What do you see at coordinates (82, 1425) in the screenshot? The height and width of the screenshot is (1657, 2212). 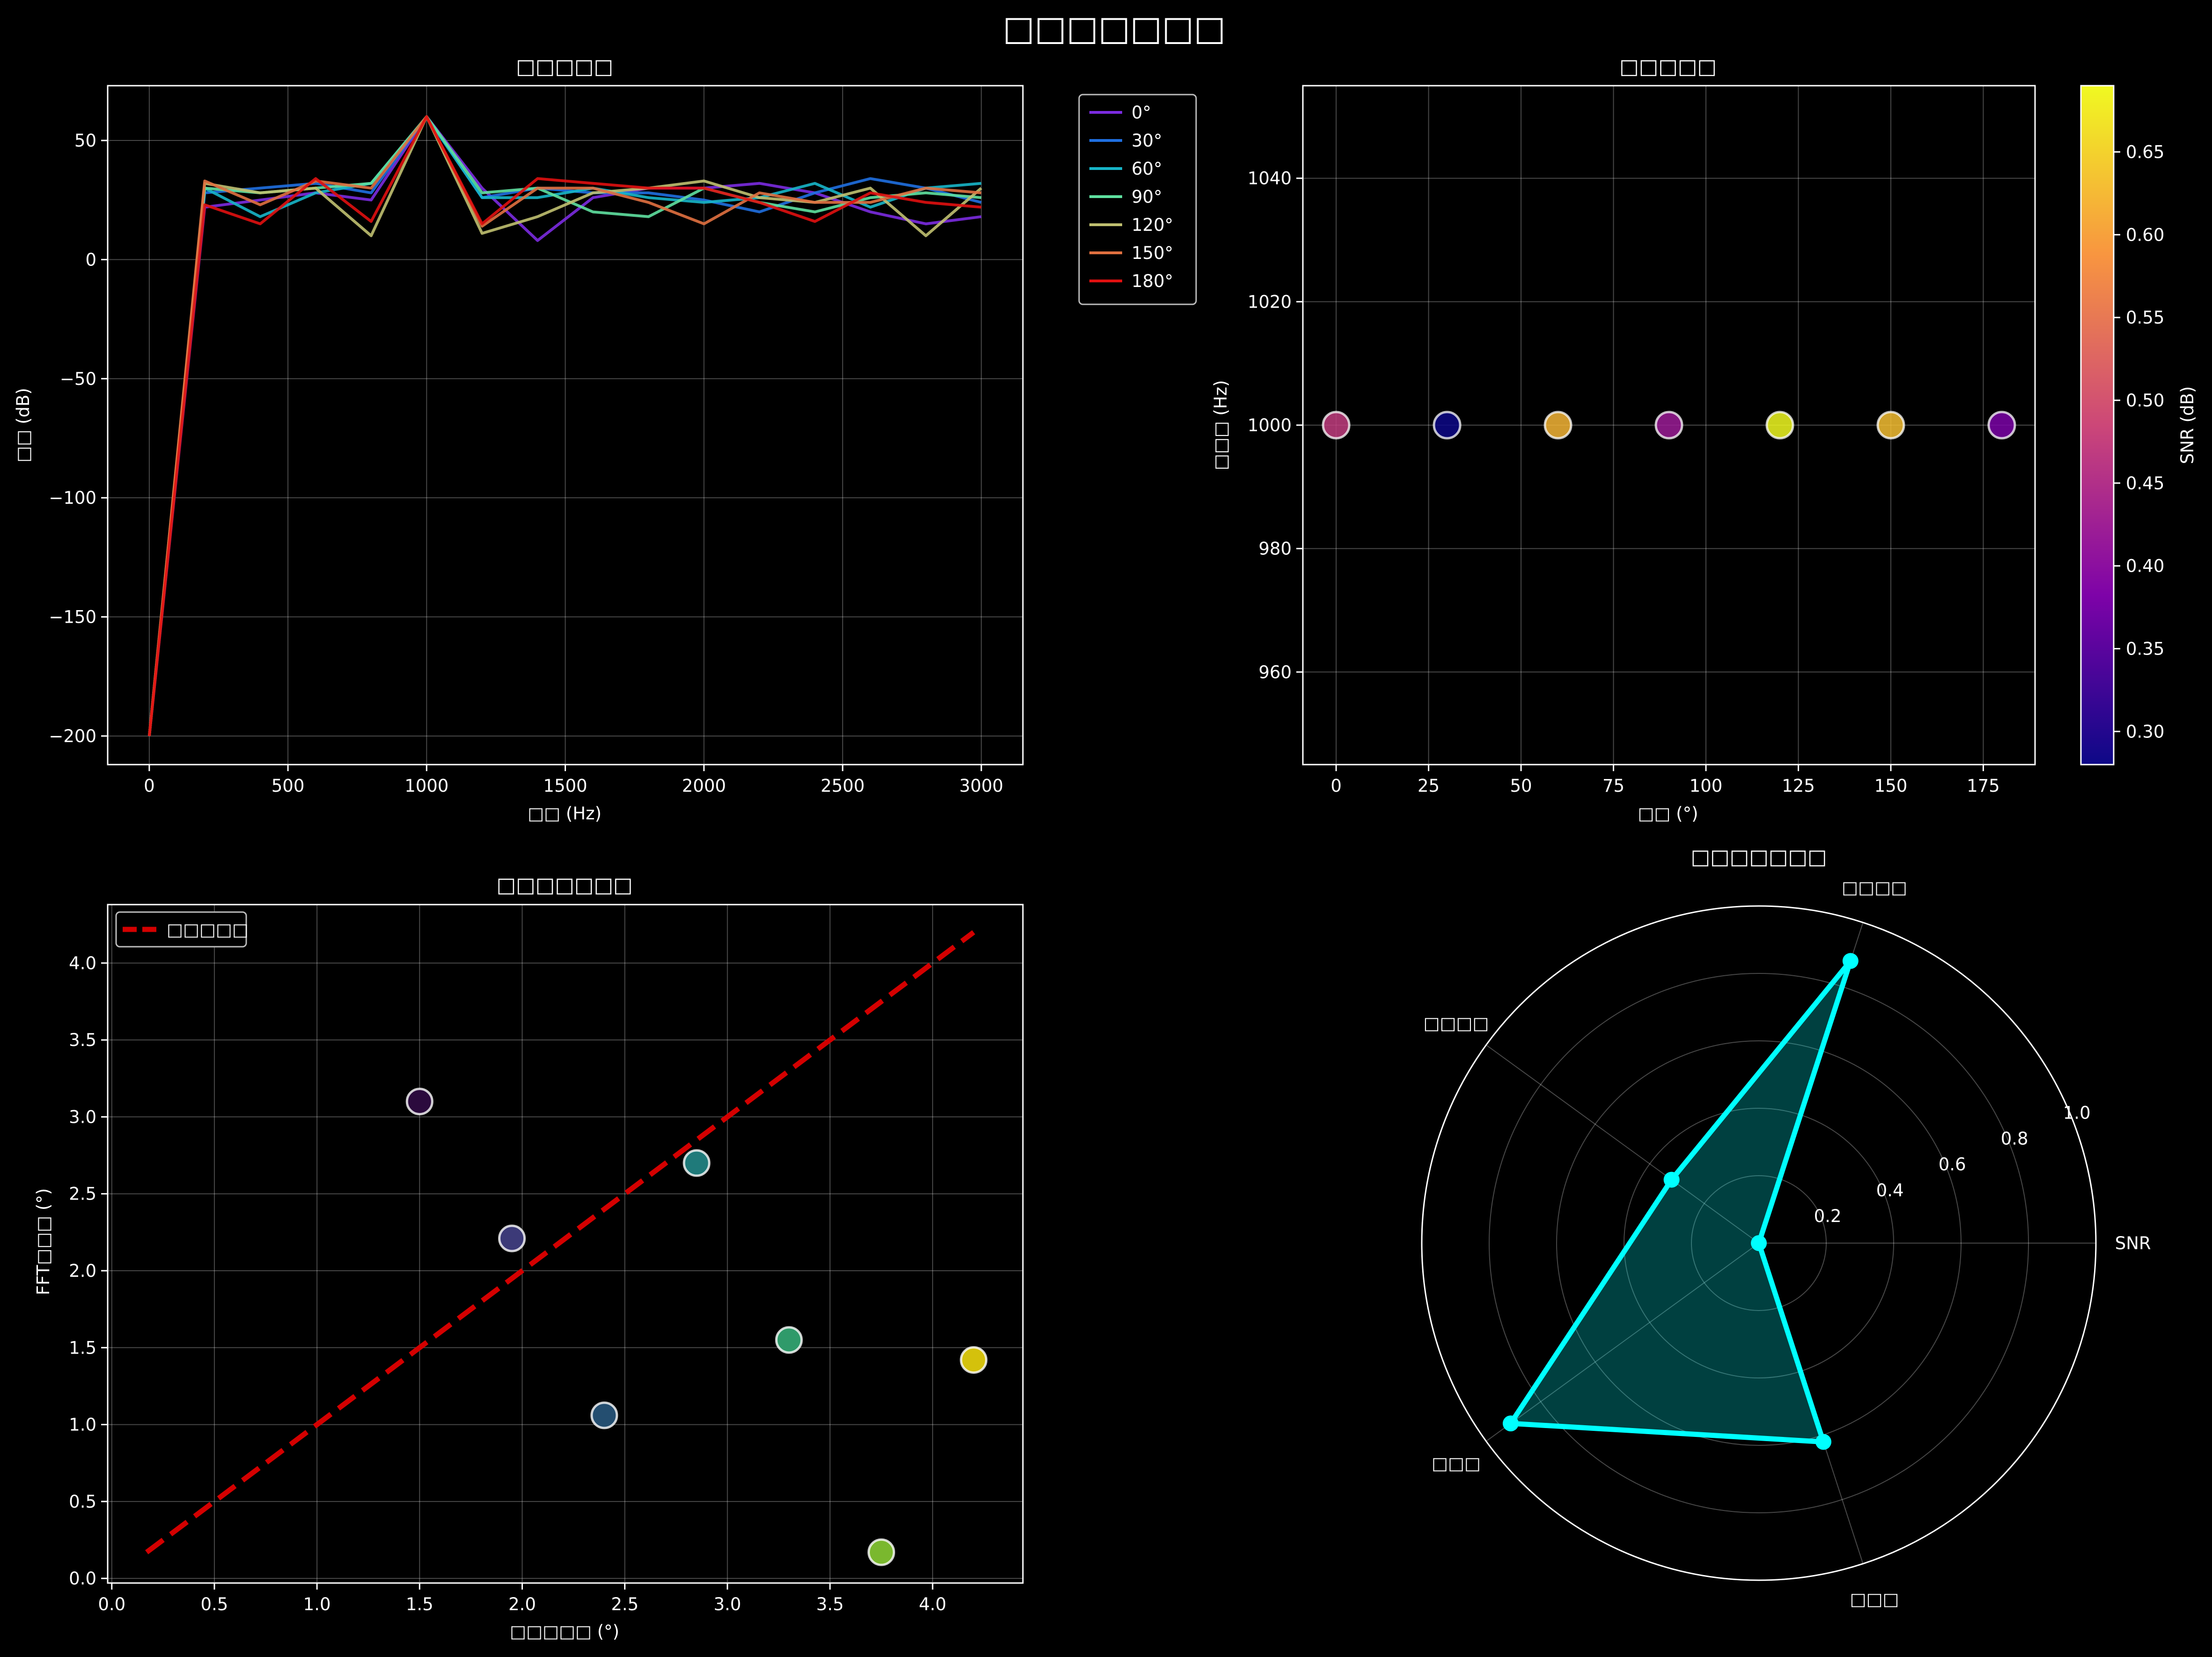 I see `phase-y-tick-label: 1.0` at bounding box center [82, 1425].